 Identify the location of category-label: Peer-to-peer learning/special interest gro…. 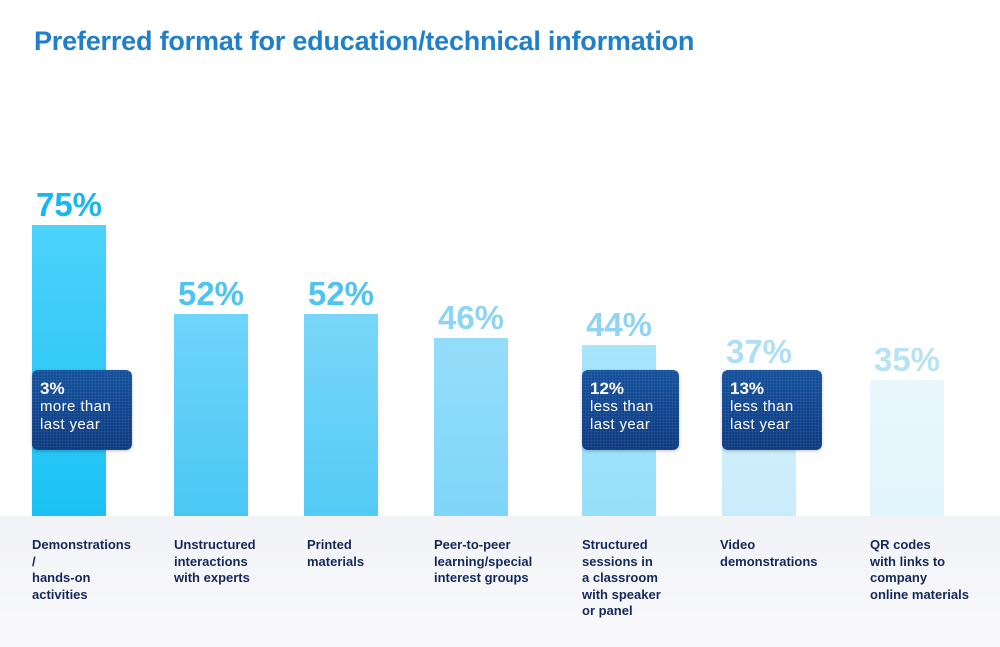
(483, 561).